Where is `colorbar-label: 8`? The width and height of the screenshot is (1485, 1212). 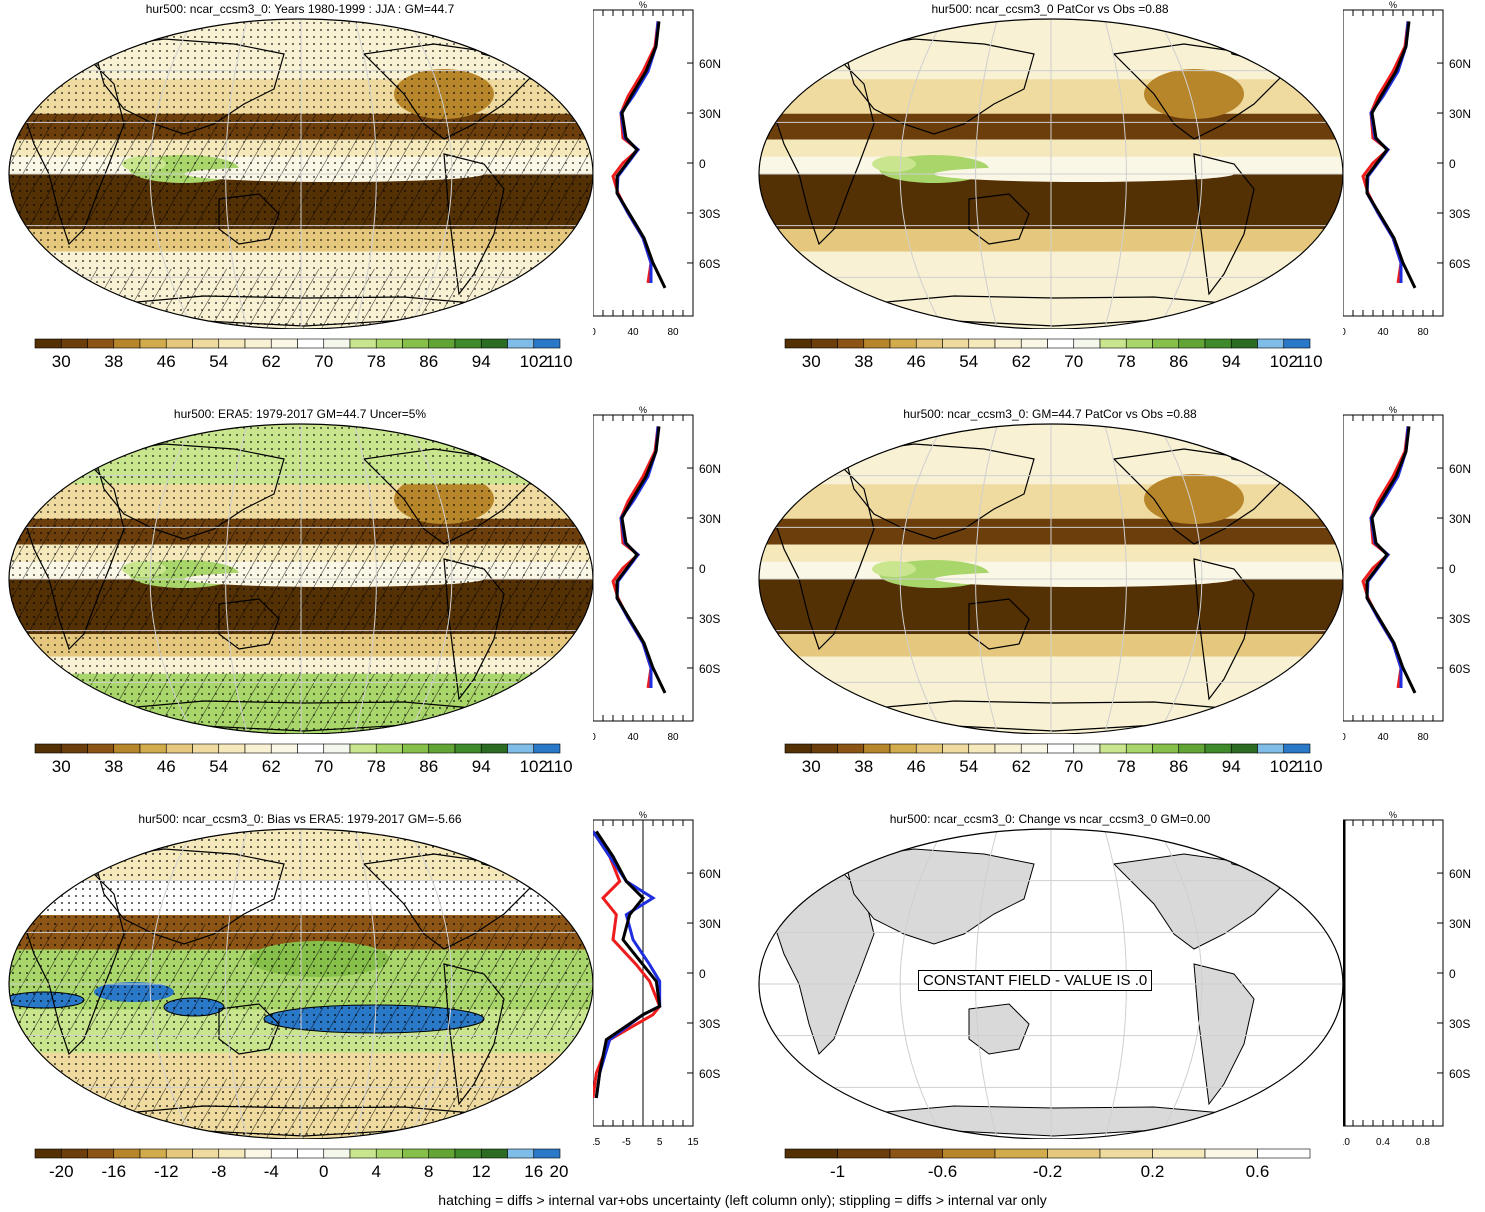
colorbar-label: 8 is located at coordinates (429, 1171).